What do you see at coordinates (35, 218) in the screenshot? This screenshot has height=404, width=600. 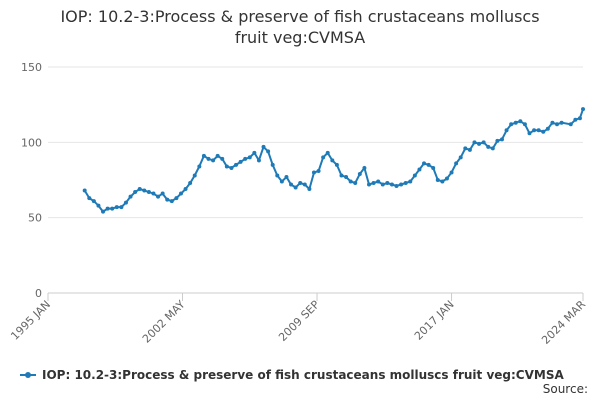 I see `y-tick-label: 50` at bounding box center [35, 218].